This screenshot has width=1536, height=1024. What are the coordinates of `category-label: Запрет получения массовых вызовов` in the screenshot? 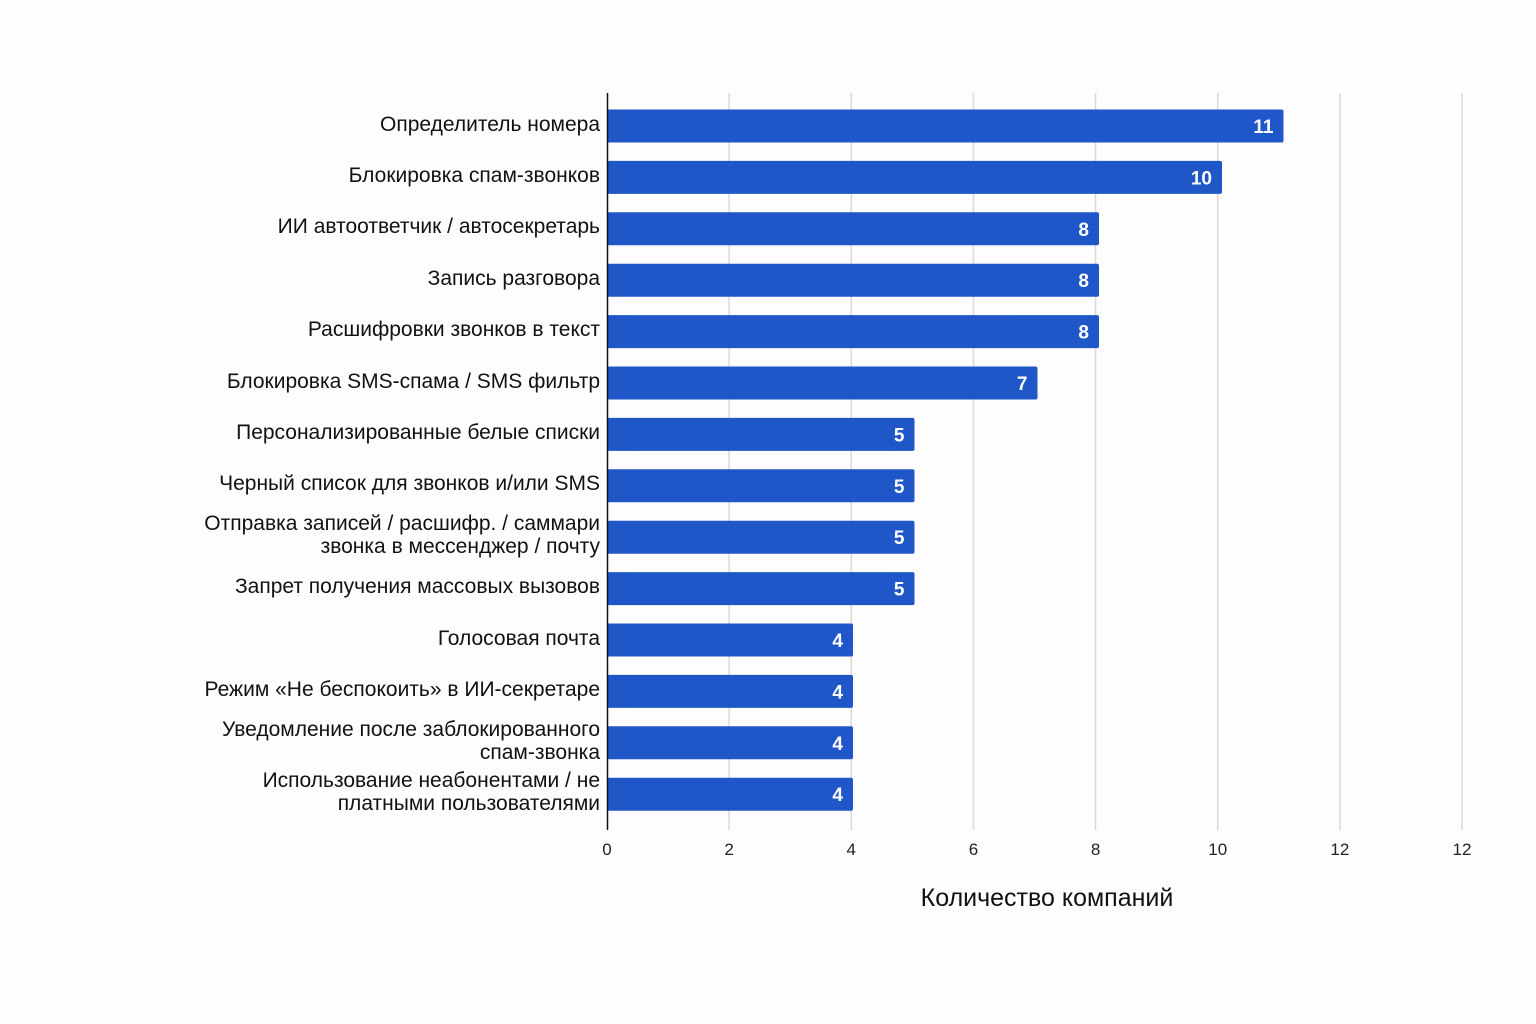 It's located at (417, 587).